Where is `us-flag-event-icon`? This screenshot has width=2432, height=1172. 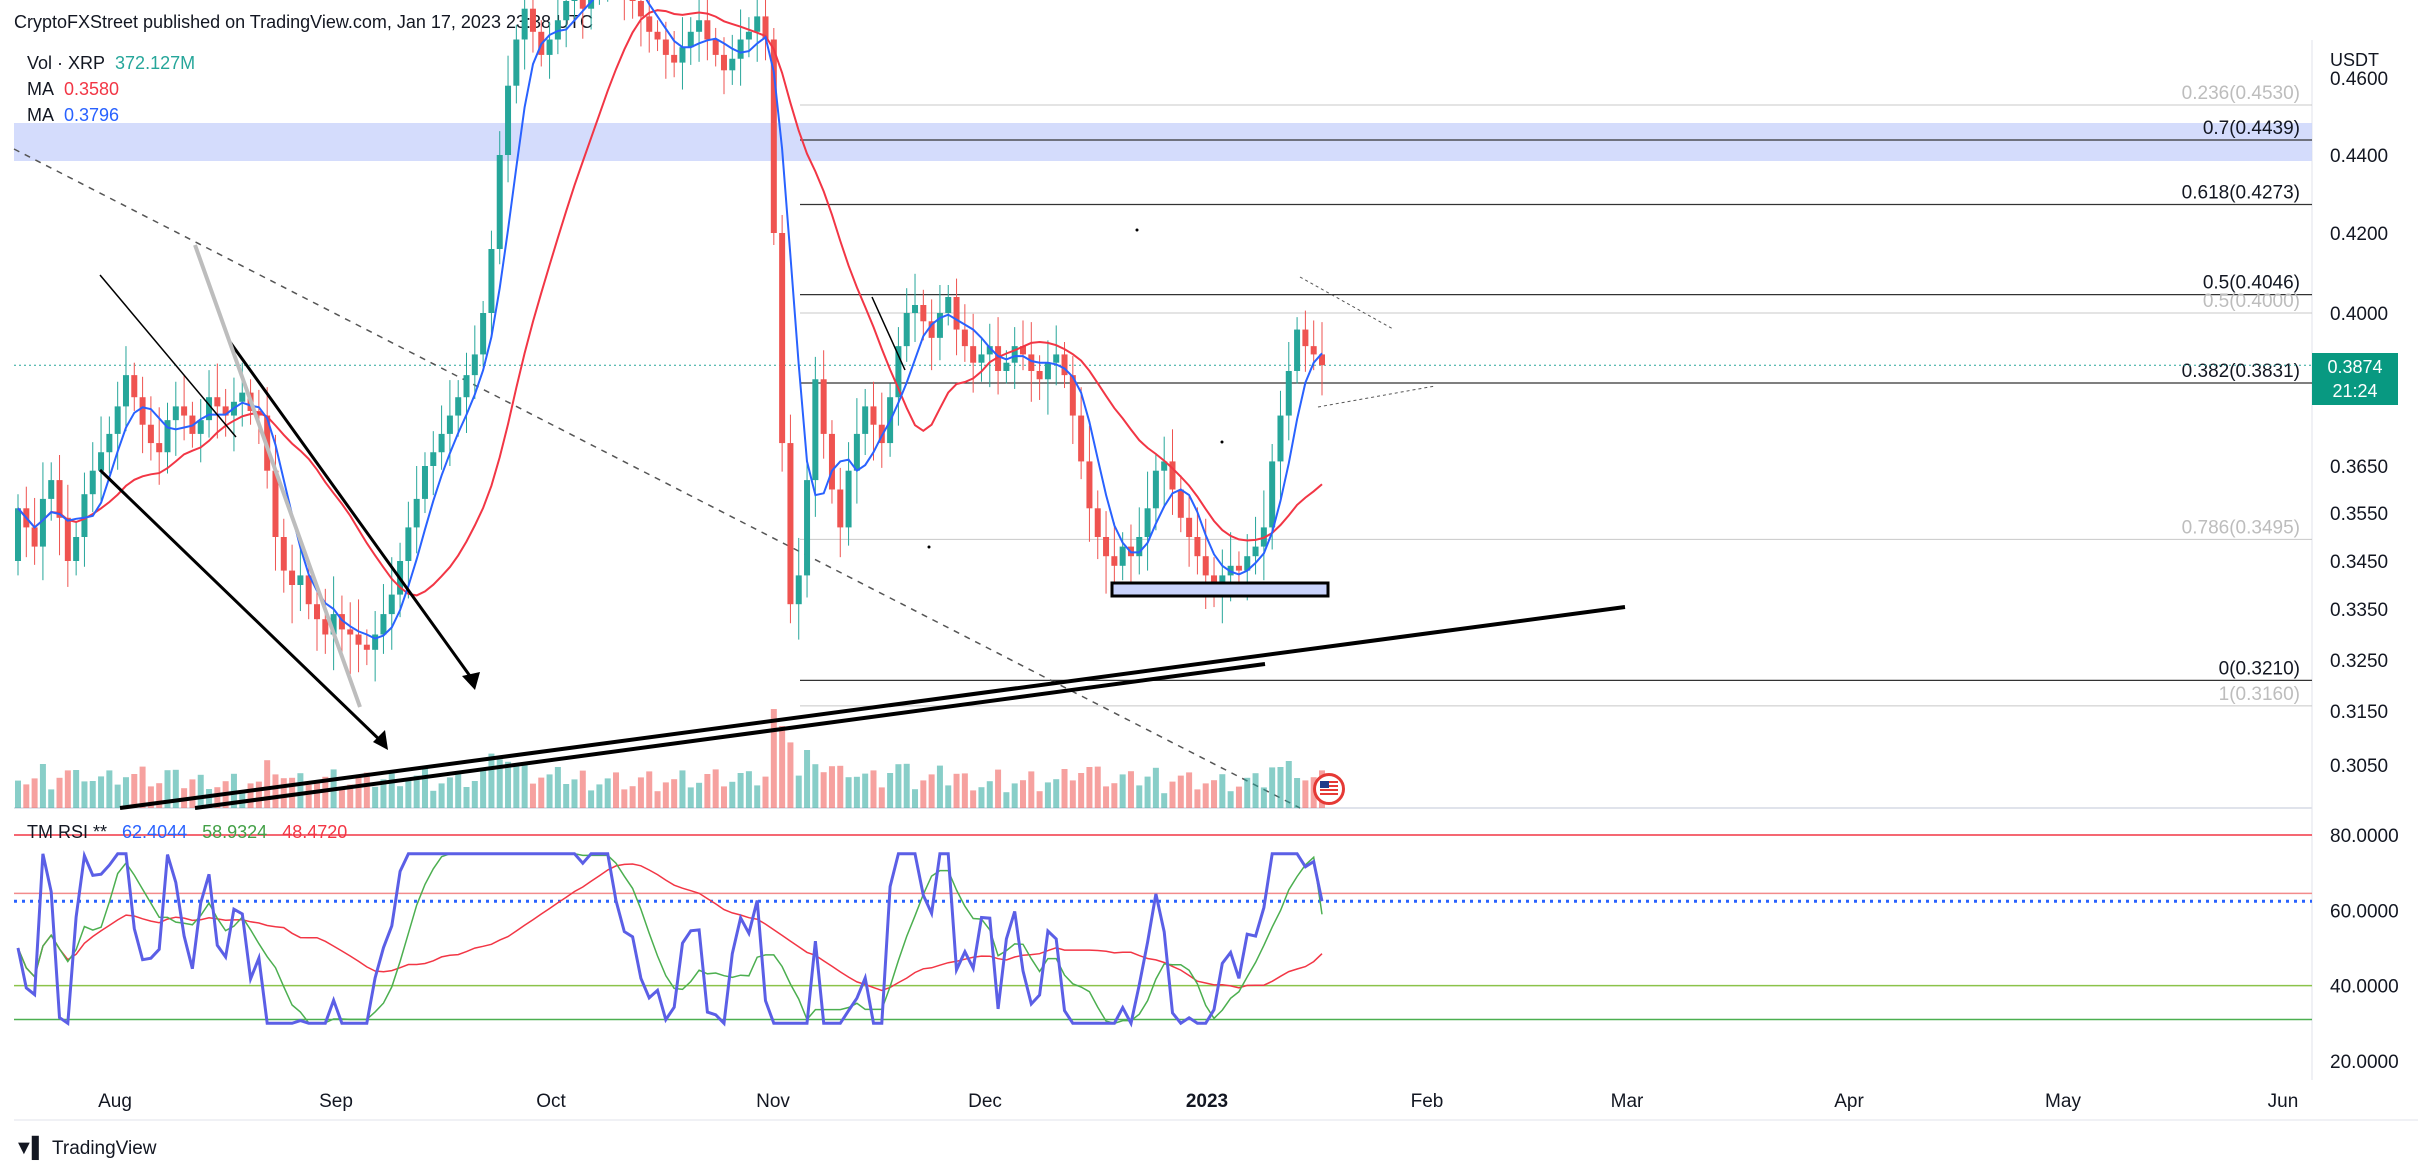 us-flag-event-icon is located at coordinates (1329, 789).